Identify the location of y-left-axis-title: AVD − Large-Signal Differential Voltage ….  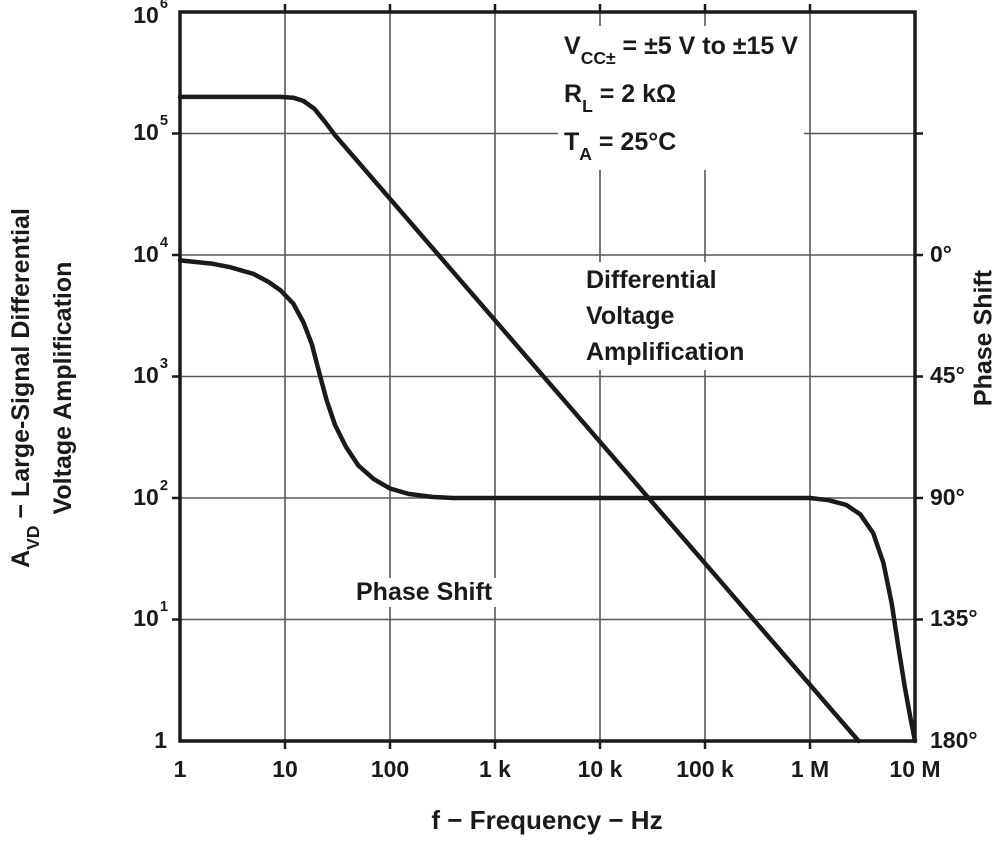
(42, 388).